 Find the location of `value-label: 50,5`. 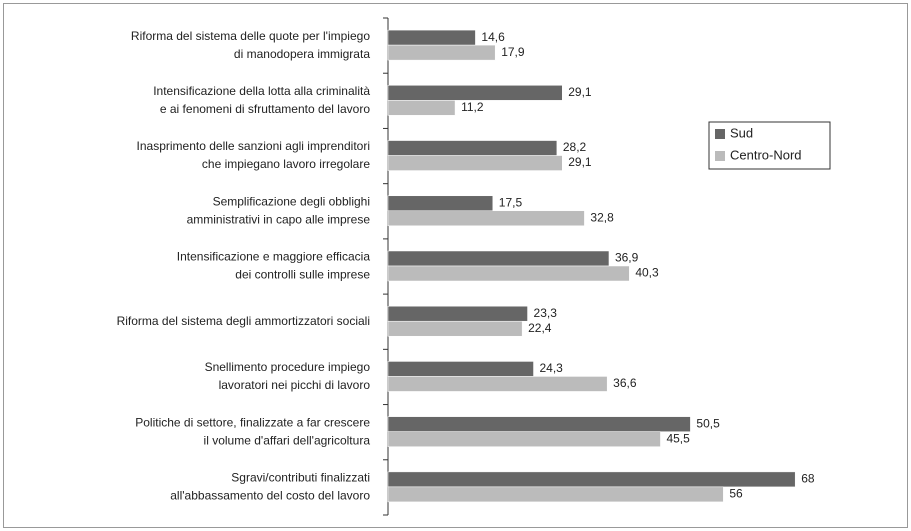

value-label: 50,5 is located at coordinates (708, 423).